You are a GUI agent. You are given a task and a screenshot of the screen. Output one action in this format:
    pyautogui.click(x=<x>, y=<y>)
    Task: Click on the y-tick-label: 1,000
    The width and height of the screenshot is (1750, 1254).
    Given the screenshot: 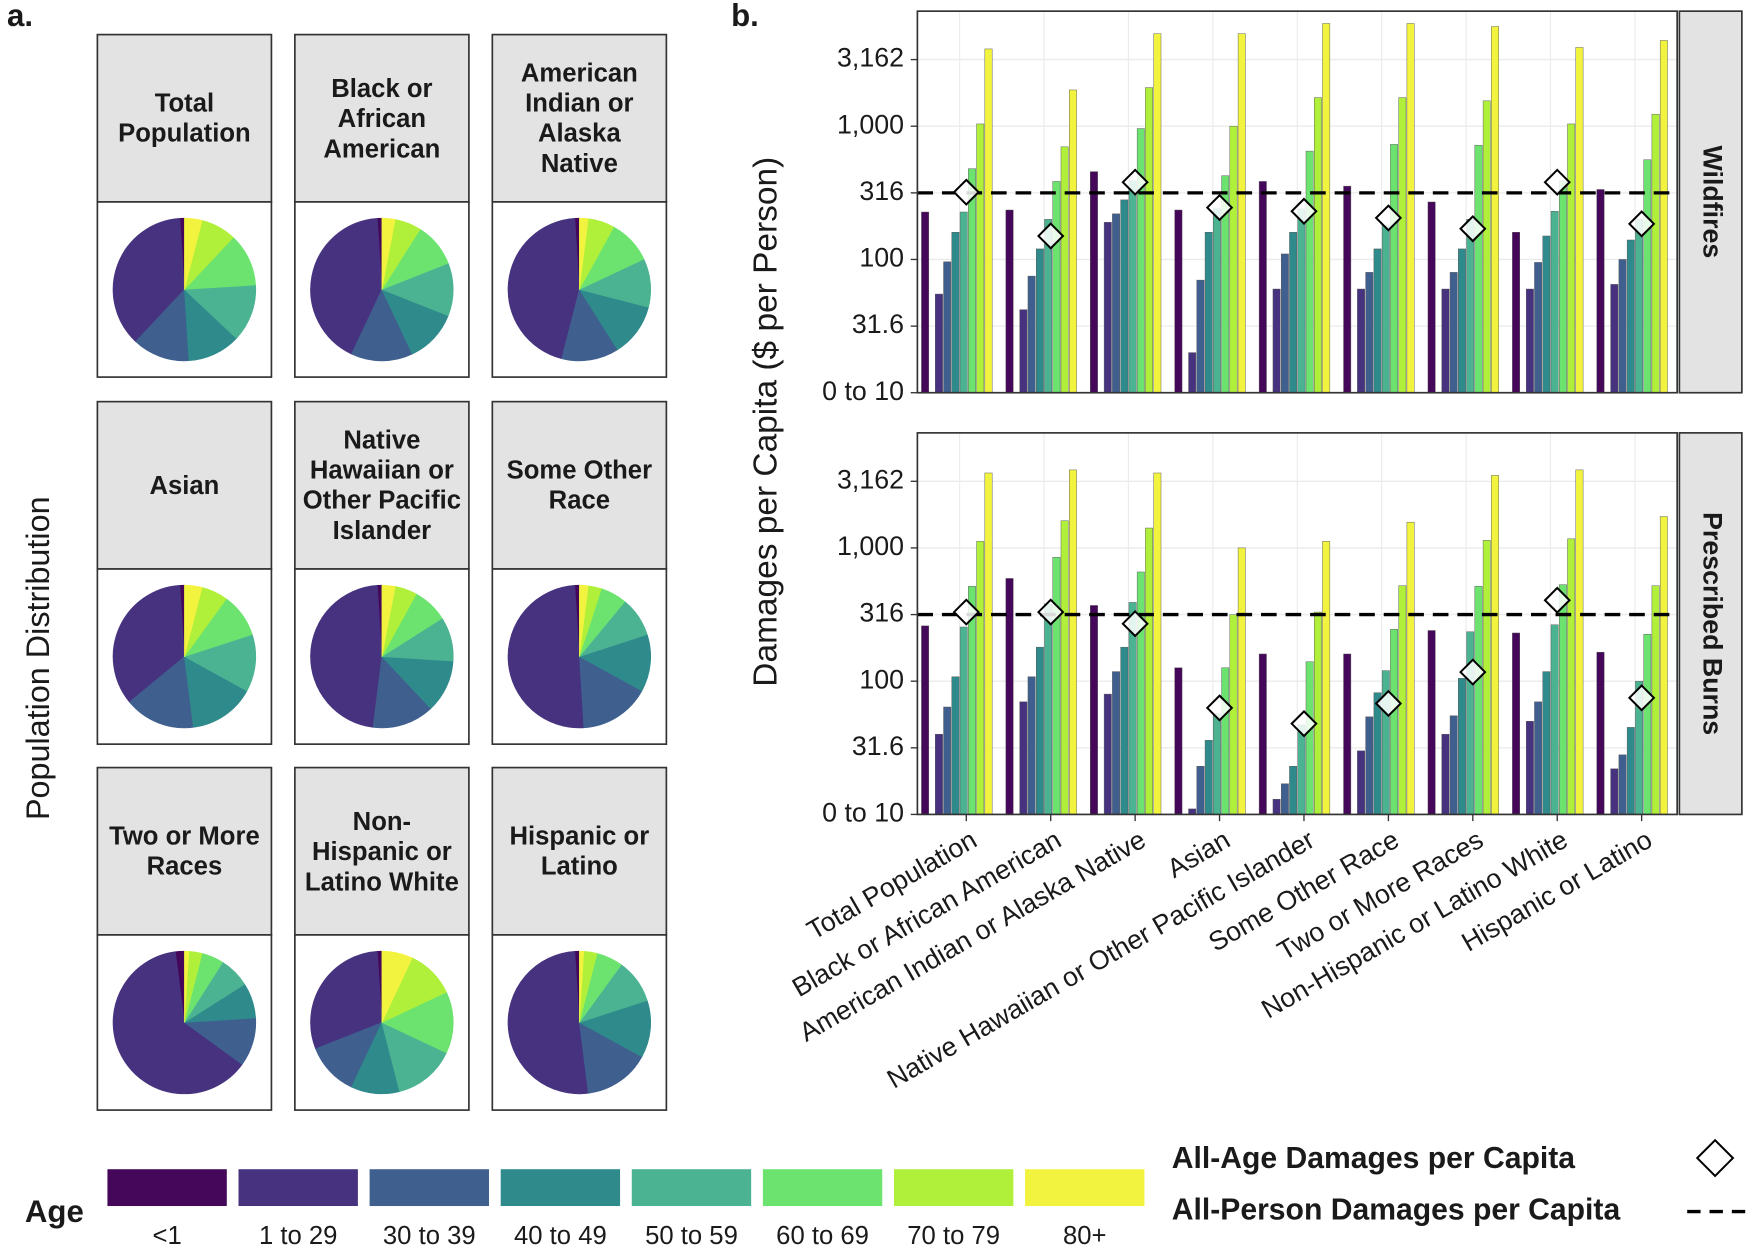 What is the action you would take?
    pyautogui.click(x=870, y=124)
    